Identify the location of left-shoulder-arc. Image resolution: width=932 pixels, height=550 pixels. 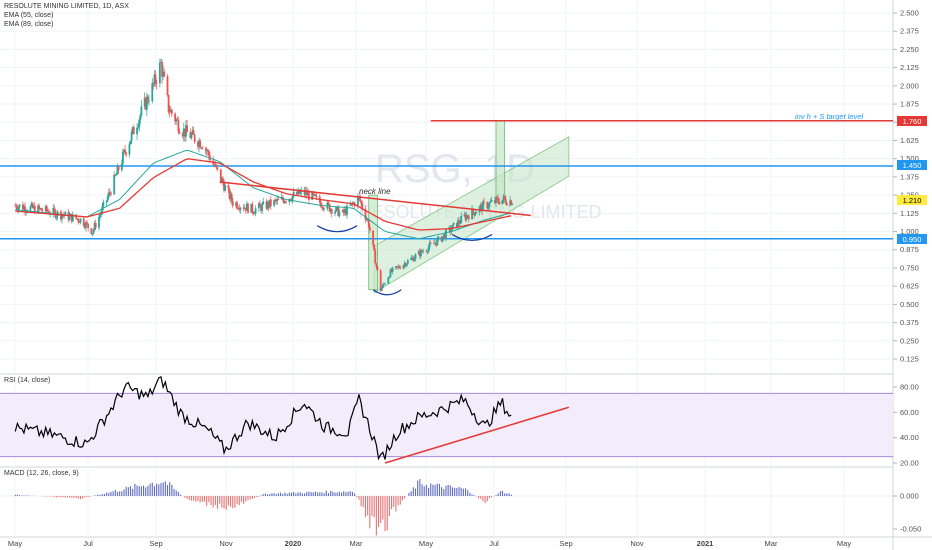
(337, 229).